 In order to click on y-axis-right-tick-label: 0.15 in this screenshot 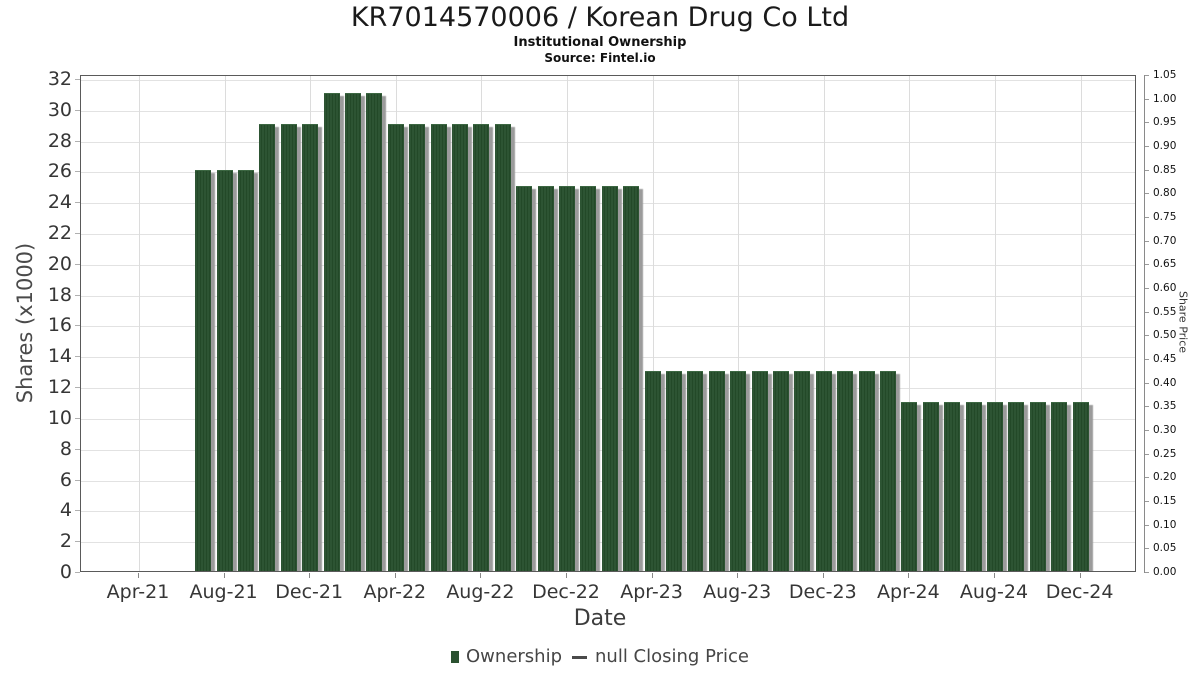, I will do `click(1165, 501)`.